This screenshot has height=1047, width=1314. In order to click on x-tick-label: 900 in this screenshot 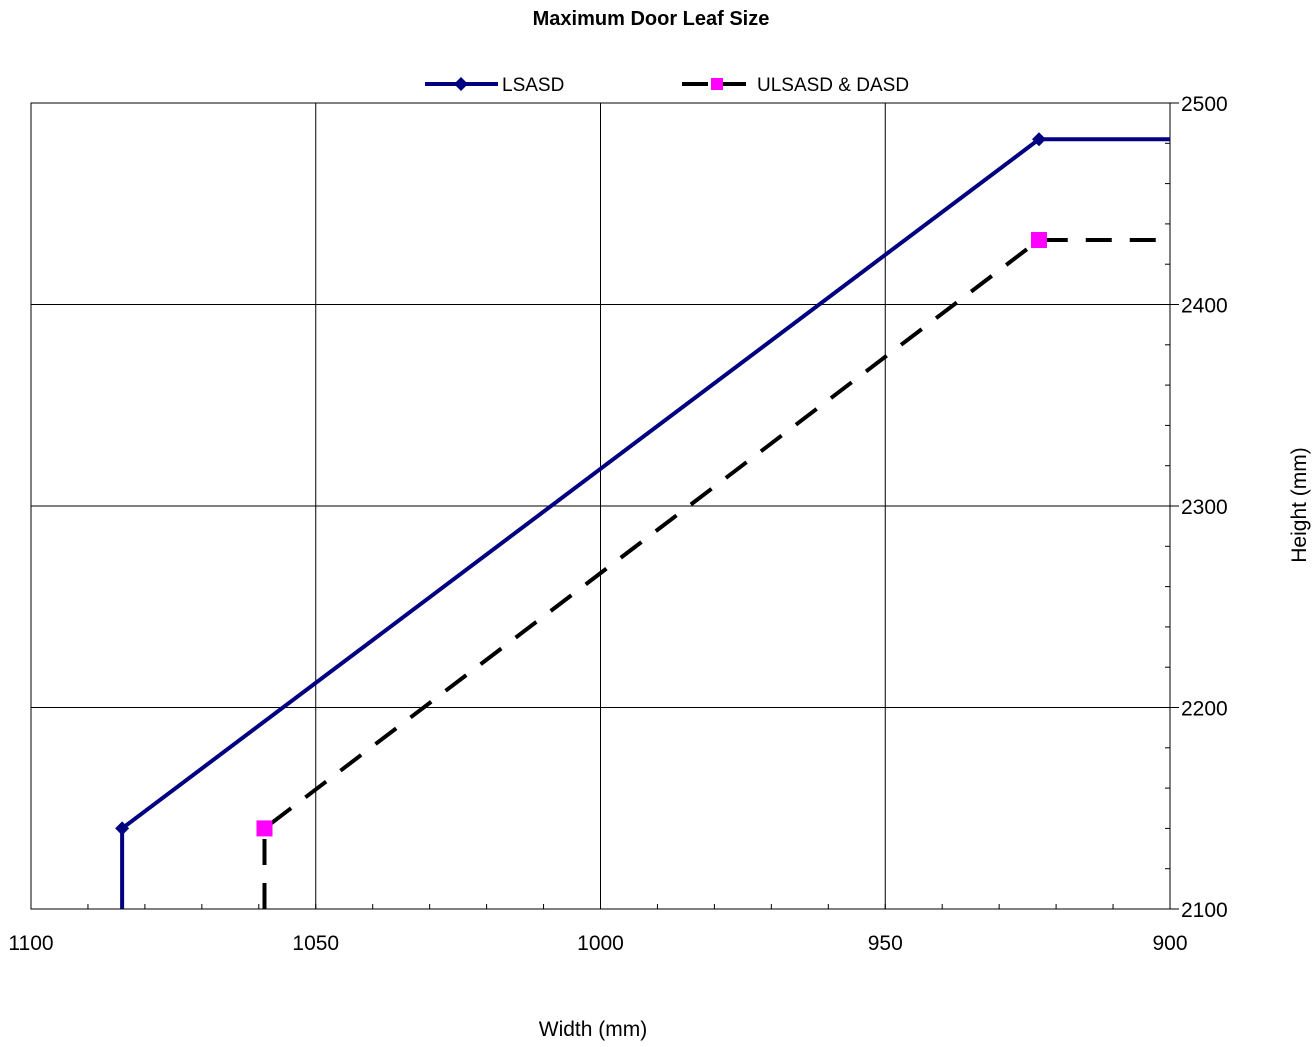, I will do `click(1169, 943)`.